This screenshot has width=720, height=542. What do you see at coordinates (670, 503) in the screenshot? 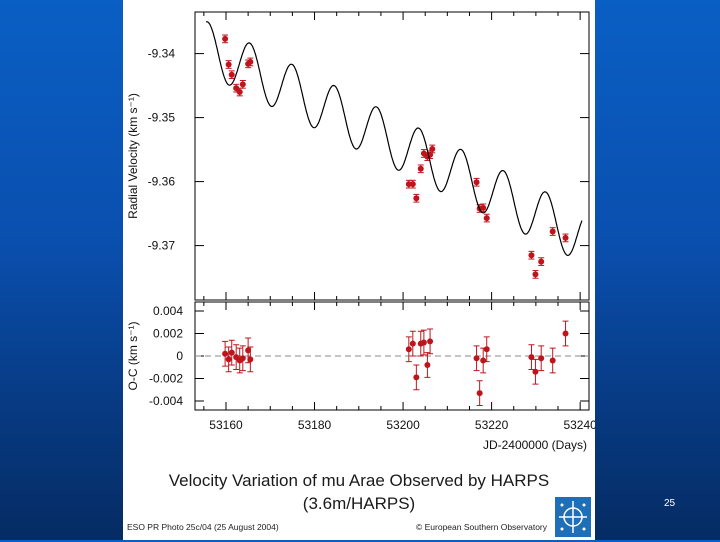
I see `slide-number: 25` at bounding box center [670, 503].